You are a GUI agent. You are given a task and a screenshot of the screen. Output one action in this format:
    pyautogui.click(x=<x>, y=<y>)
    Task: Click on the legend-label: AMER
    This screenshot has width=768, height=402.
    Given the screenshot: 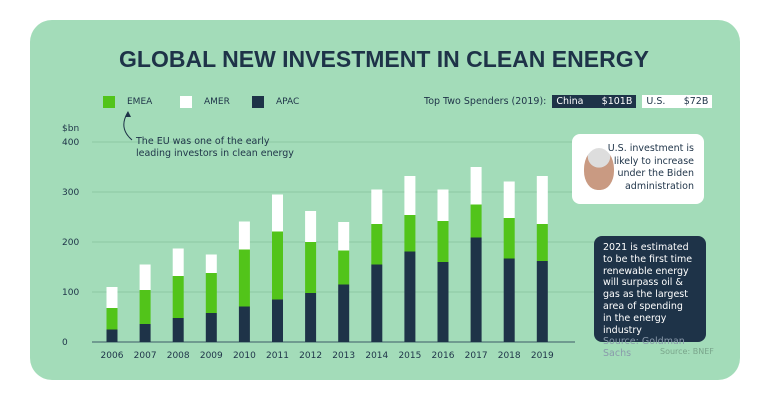 What is the action you would take?
    pyautogui.click(x=217, y=102)
    